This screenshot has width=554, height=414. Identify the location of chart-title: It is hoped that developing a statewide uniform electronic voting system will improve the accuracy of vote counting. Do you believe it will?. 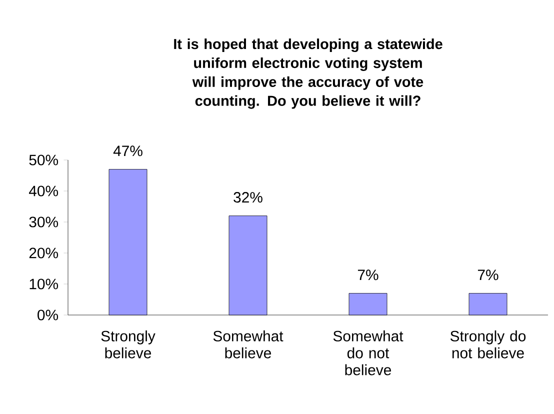
(308, 73).